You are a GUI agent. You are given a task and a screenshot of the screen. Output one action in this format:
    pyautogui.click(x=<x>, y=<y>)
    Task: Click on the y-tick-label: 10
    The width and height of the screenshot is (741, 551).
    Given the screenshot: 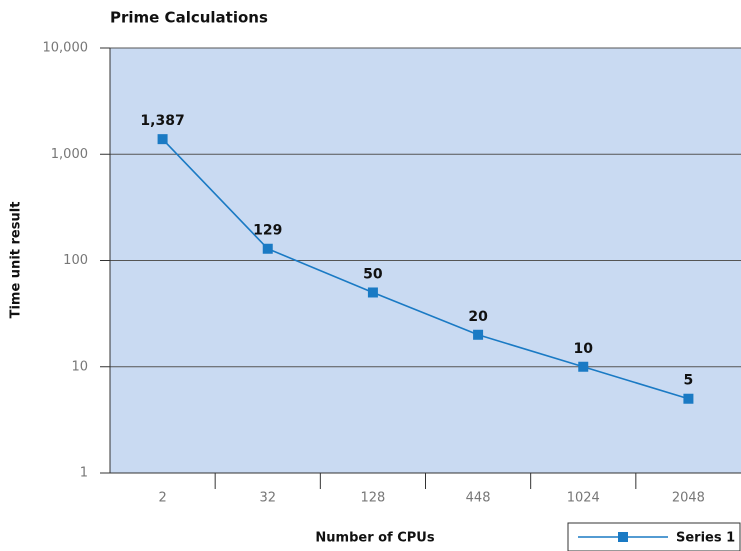 What is the action you would take?
    pyautogui.click(x=79, y=366)
    